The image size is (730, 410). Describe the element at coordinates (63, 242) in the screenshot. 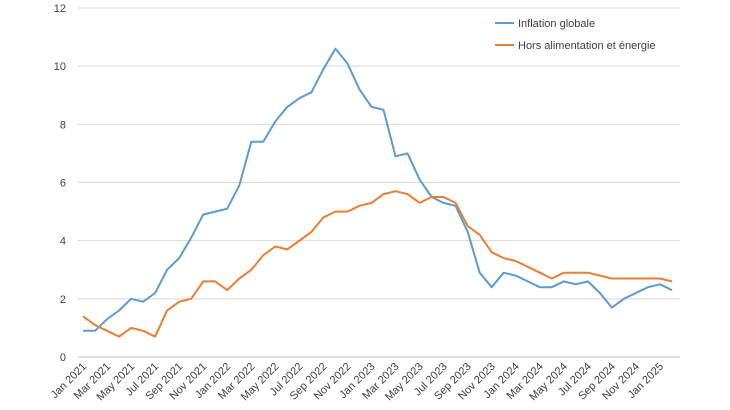

I see `y-tick-label: 4` at that location.